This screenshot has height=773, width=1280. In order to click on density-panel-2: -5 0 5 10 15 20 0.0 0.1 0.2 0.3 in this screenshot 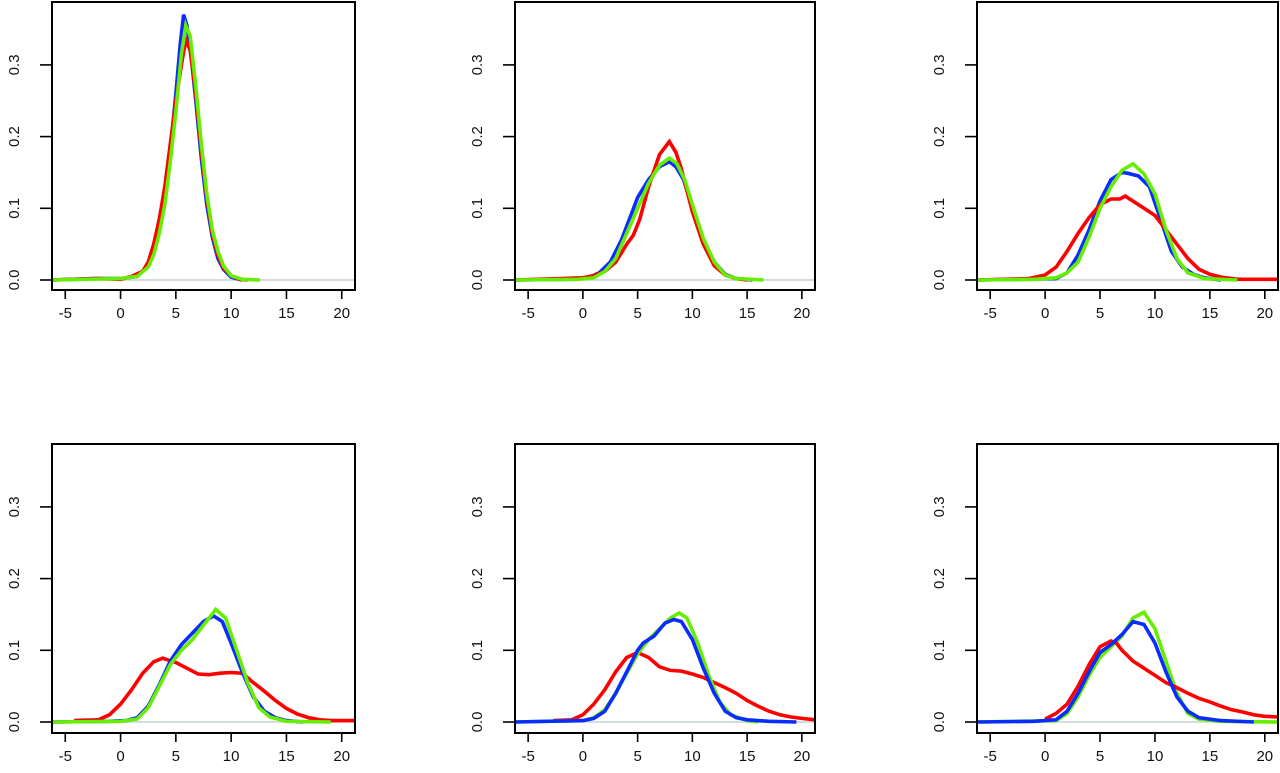, I will do `click(640, 165)`.